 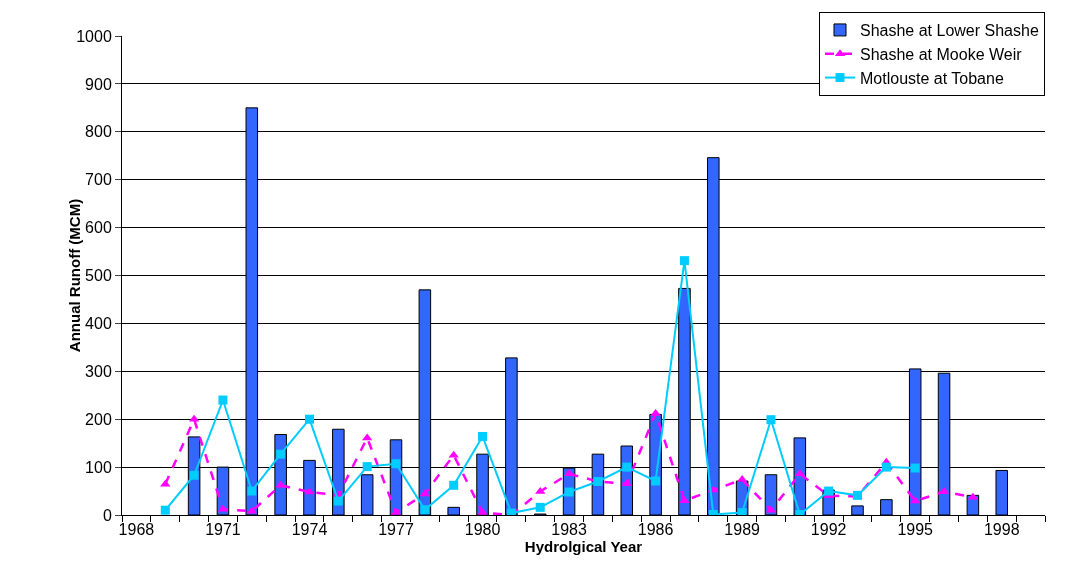 What do you see at coordinates (98, 180) in the screenshot?
I see `y-tick-label: 700` at bounding box center [98, 180].